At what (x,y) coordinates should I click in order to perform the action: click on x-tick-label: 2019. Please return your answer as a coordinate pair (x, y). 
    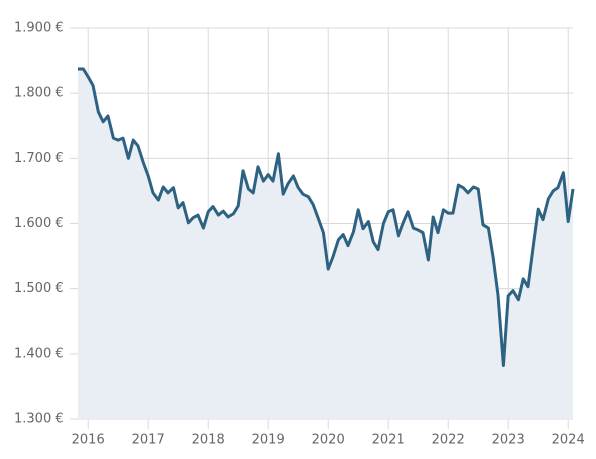
    Looking at the image, I should click on (268, 440).